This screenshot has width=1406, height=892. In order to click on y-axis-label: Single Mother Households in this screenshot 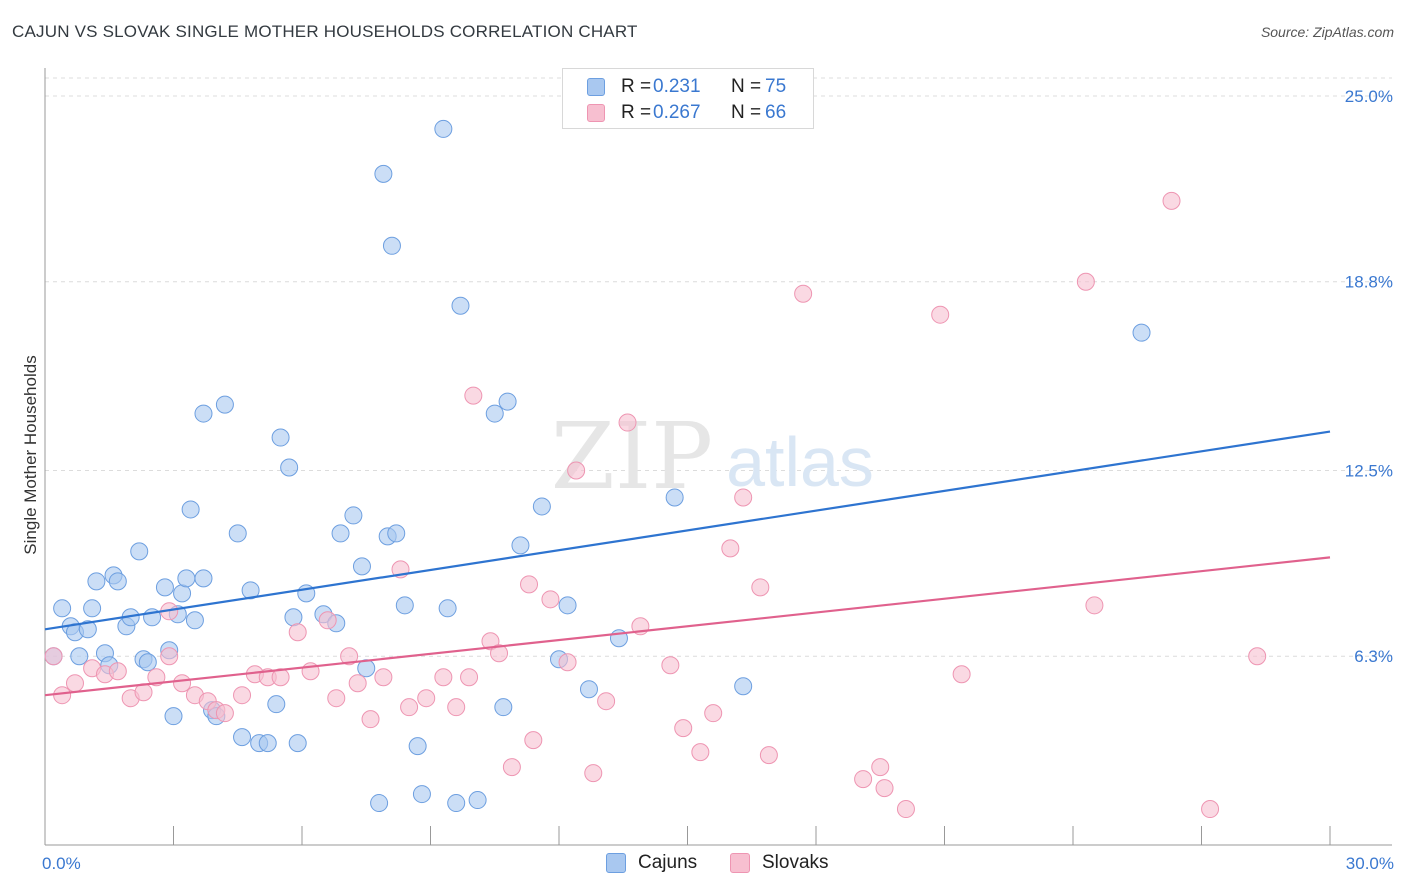, I will do `click(30, 454)`.